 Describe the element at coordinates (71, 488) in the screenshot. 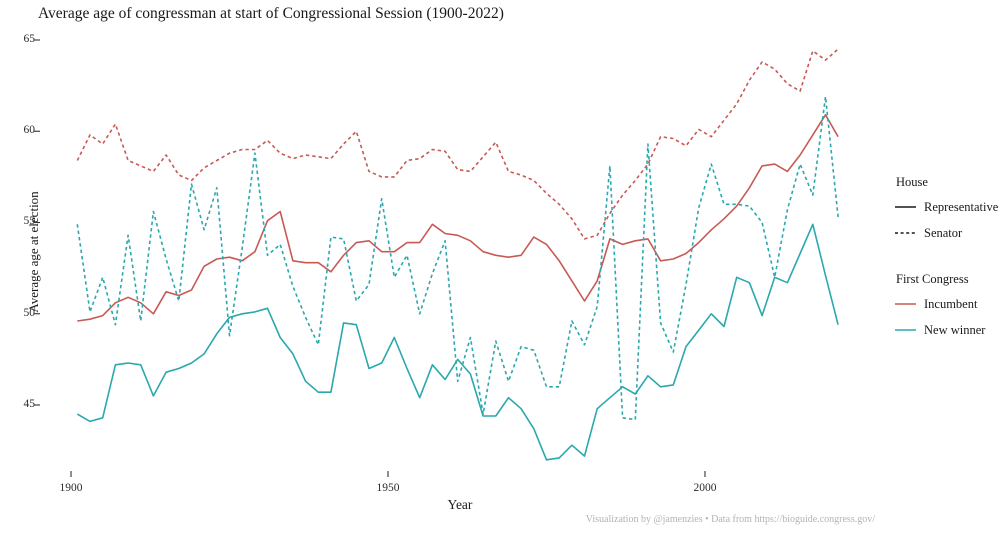

I see `x-tick-1900: 1900` at that location.